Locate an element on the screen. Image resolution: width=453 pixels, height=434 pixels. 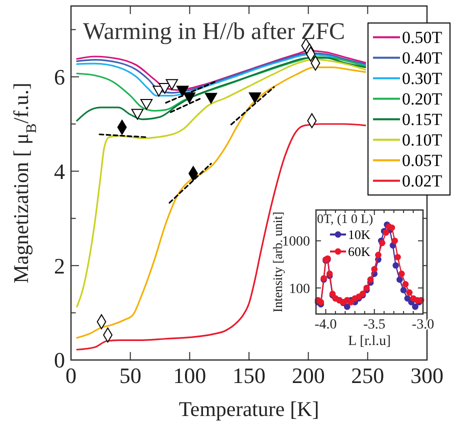
legend-label: 0.40T is located at coordinates (422, 58).